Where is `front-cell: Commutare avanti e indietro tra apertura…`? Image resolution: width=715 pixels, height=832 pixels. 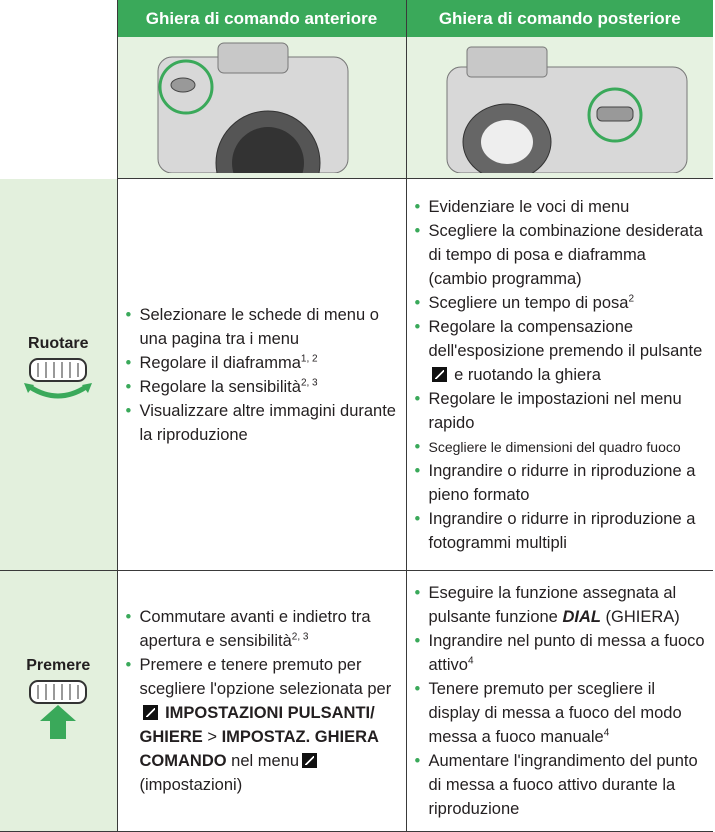
front-cell: Commutare avanti e indietro tra apertura… is located at coordinates (261, 701).